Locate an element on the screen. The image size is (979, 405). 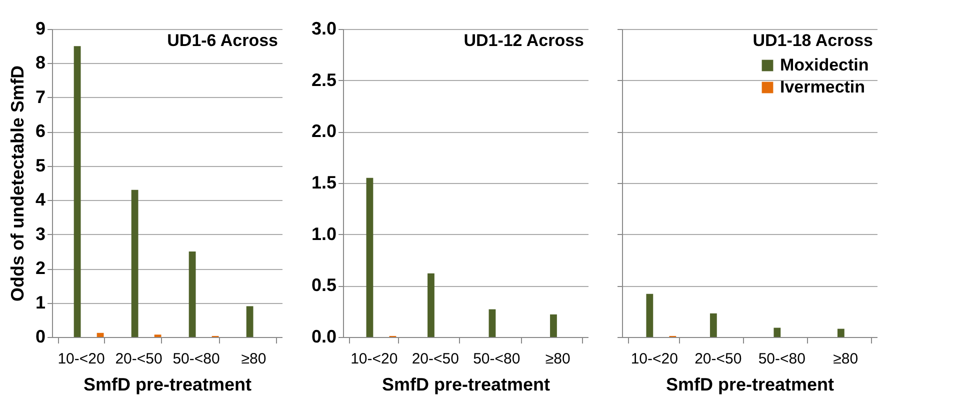
y-tick-label: 9 is located at coordinates (40, 28).